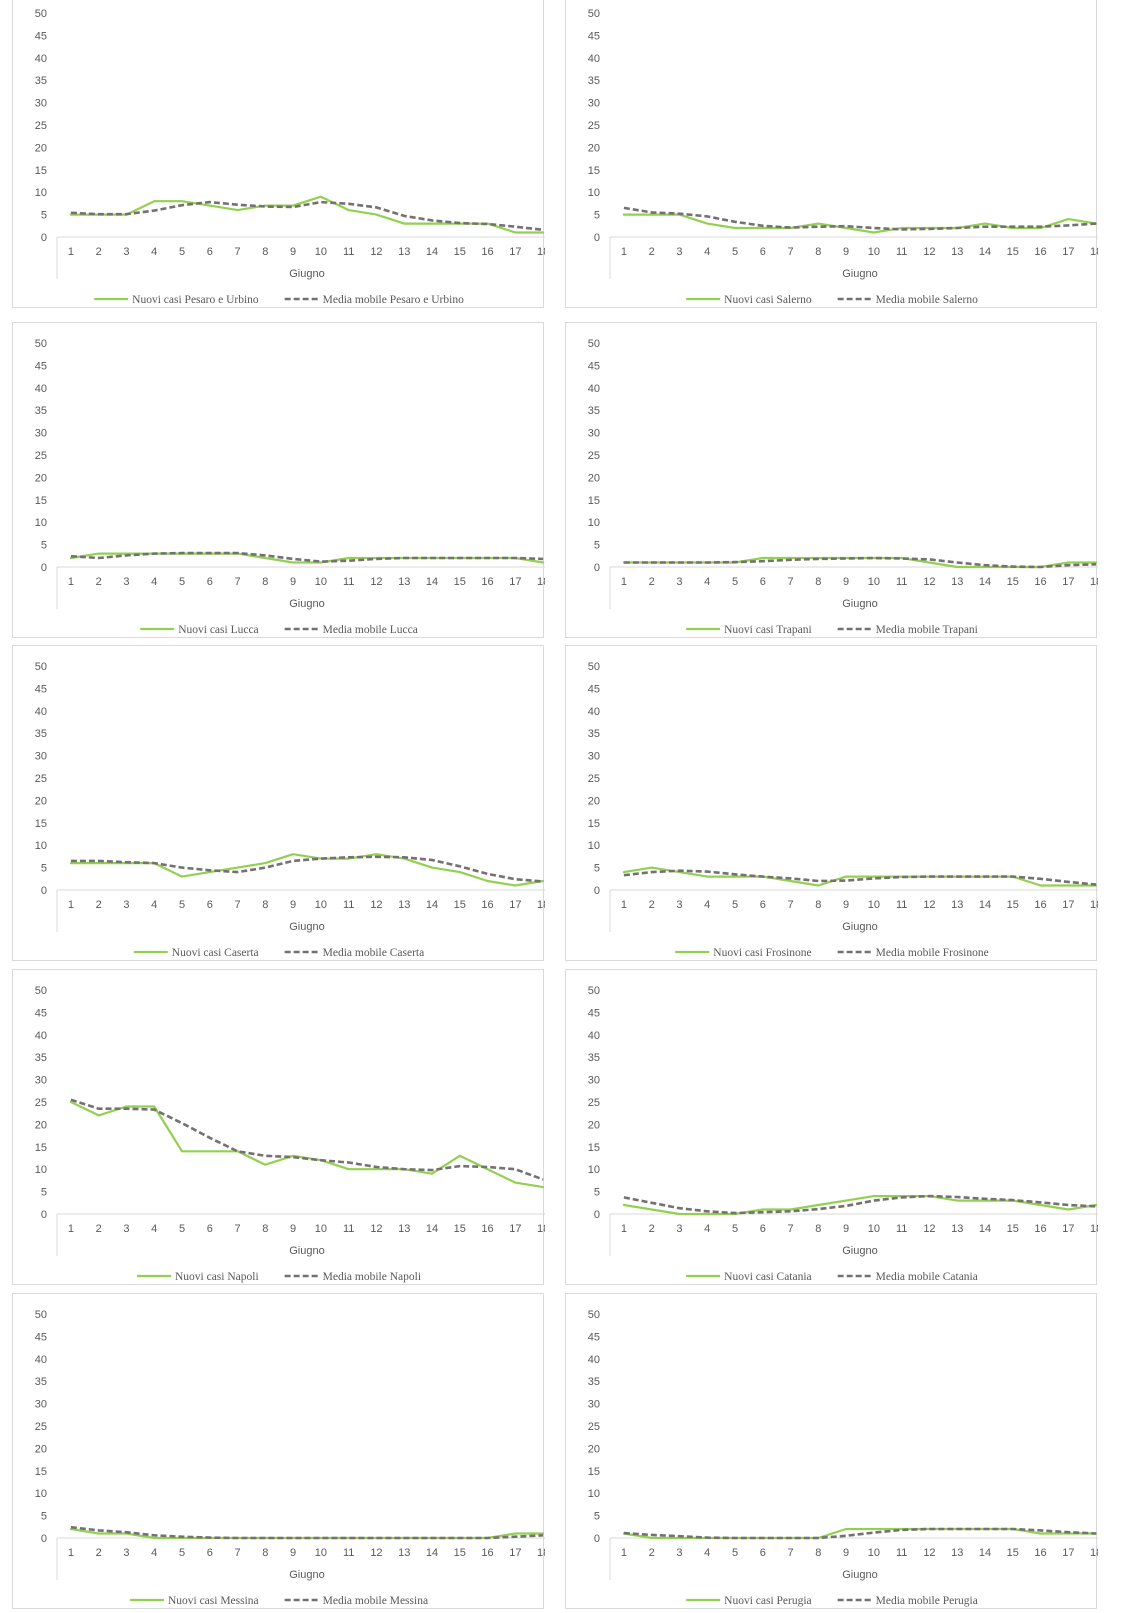  What do you see at coordinates (768, 300) in the screenshot?
I see `legend-label: Nuovi casi Salerno` at bounding box center [768, 300].